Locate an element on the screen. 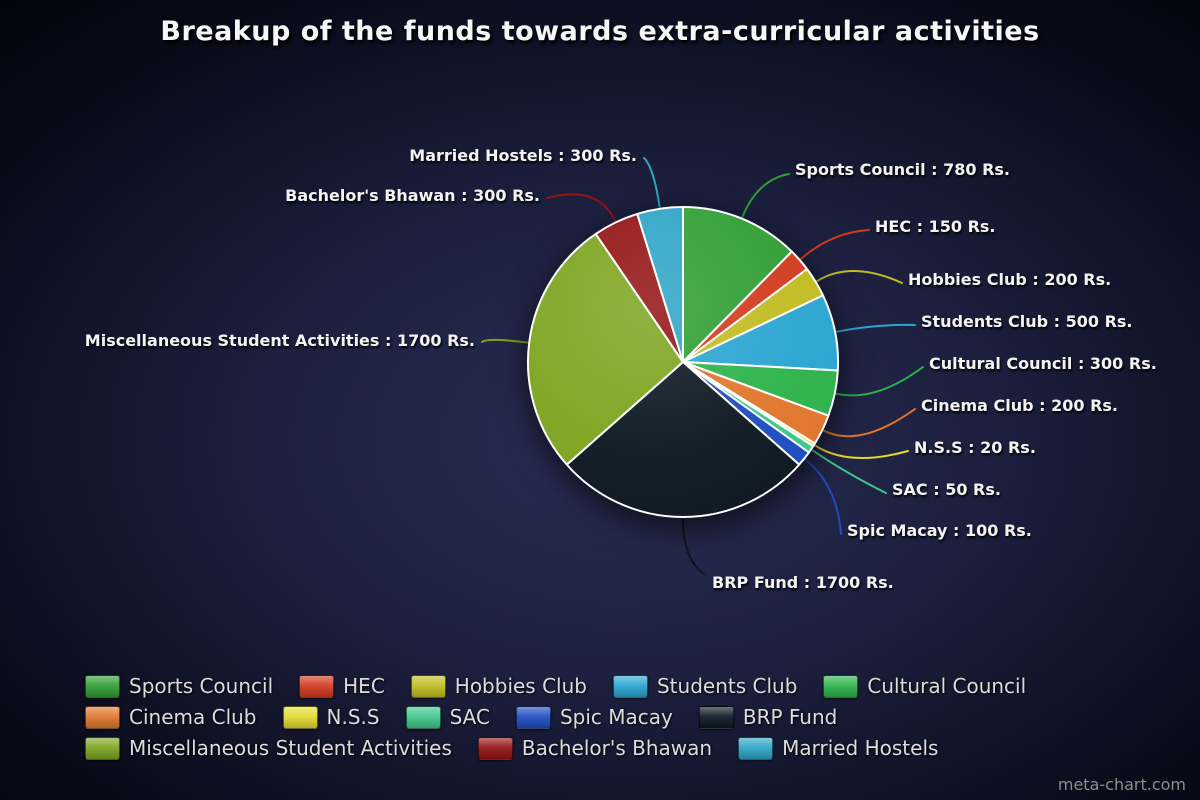 The height and width of the screenshot is (800, 1200). legend-swatch-hobbies-club is located at coordinates (428, 686).